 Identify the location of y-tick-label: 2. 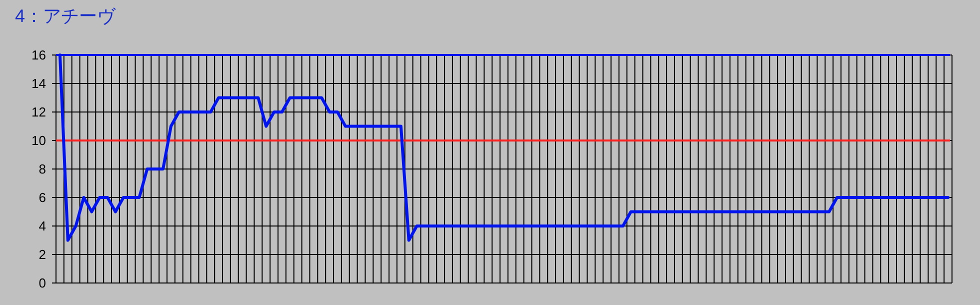
(42, 254).